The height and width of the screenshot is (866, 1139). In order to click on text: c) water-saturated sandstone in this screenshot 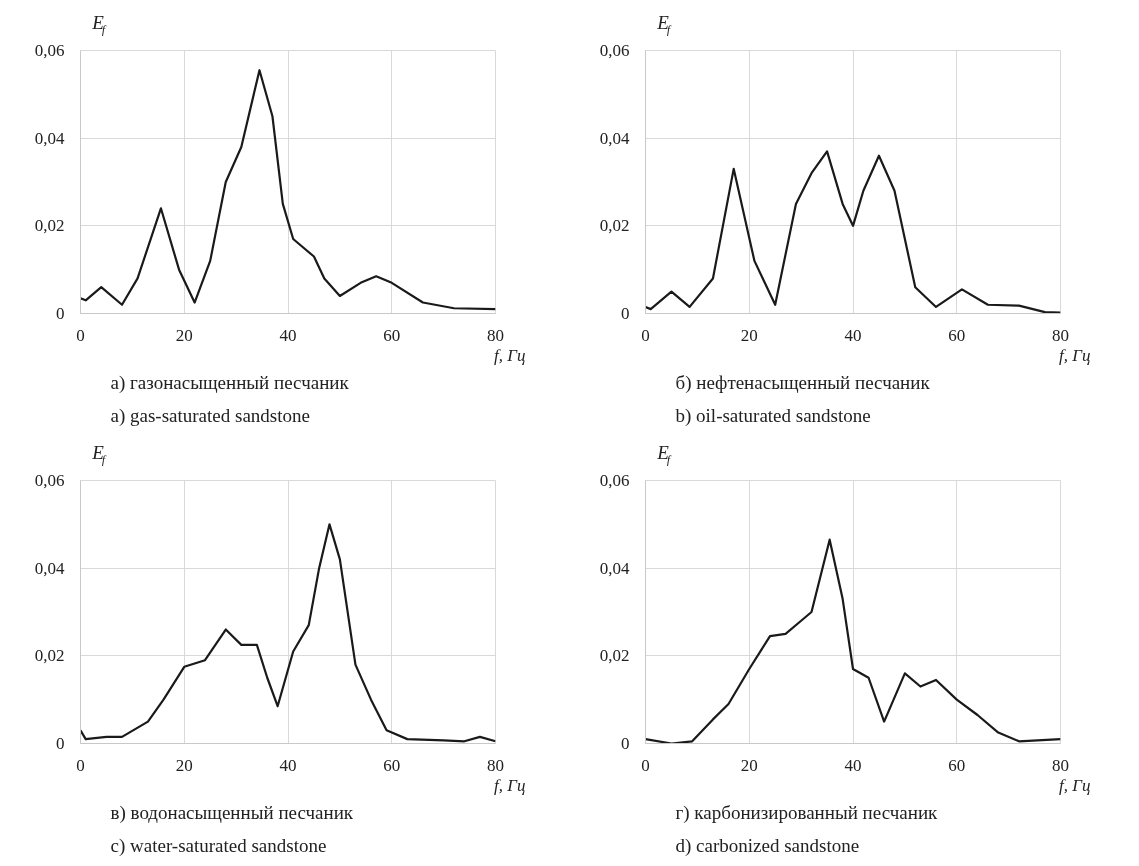, I will do `click(218, 845)`.